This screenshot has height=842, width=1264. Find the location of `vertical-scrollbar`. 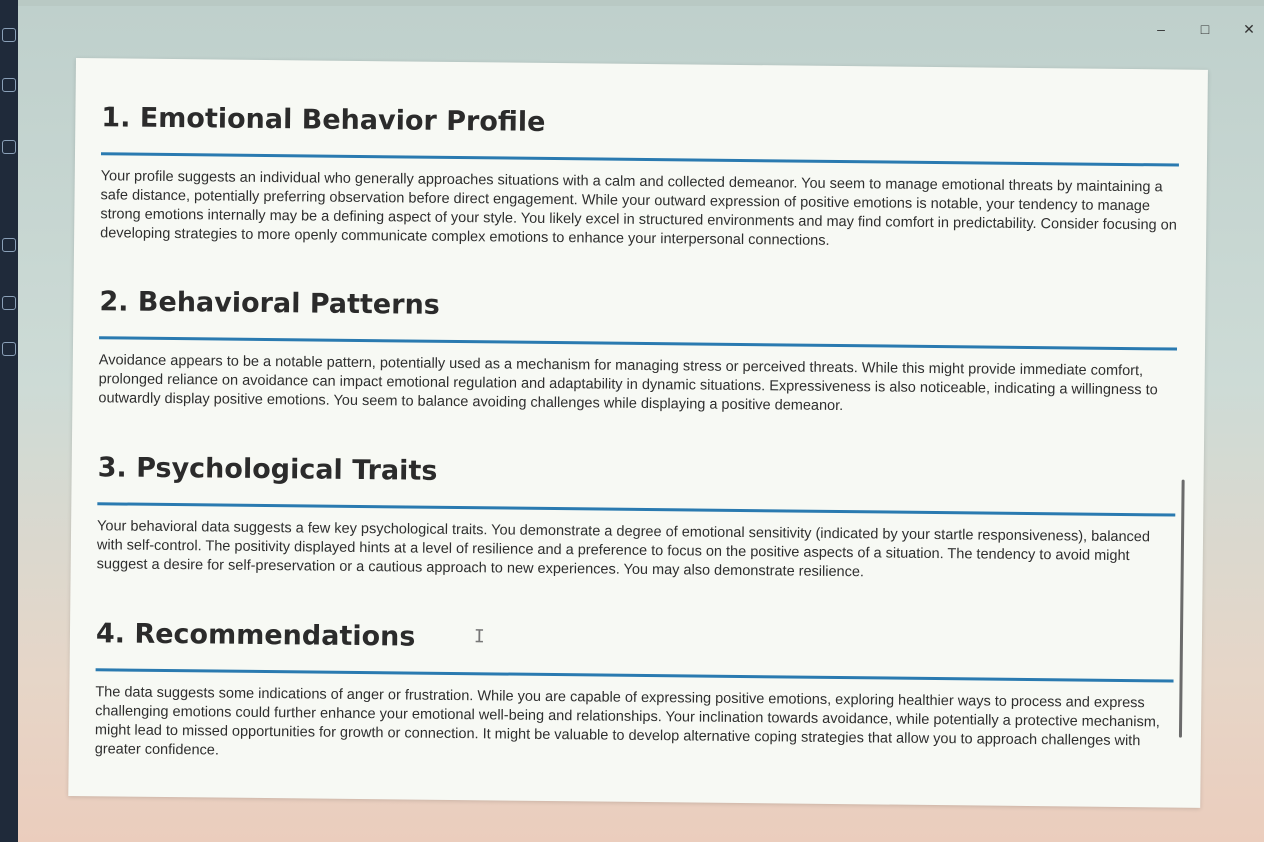

vertical-scrollbar is located at coordinates (1181, 608).